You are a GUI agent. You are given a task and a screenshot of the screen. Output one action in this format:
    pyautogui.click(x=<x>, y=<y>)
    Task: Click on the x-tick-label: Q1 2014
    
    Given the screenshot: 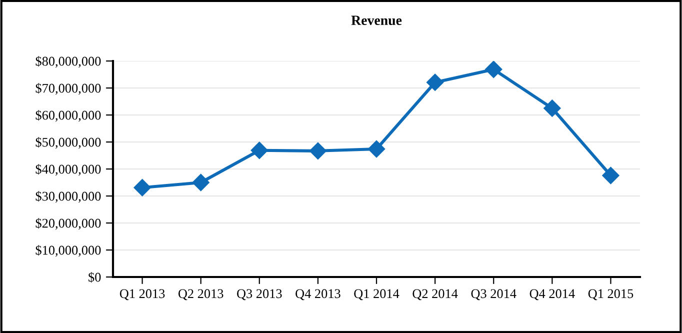 What is the action you would take?
    pyautogui.click(x=377, y=294)
    